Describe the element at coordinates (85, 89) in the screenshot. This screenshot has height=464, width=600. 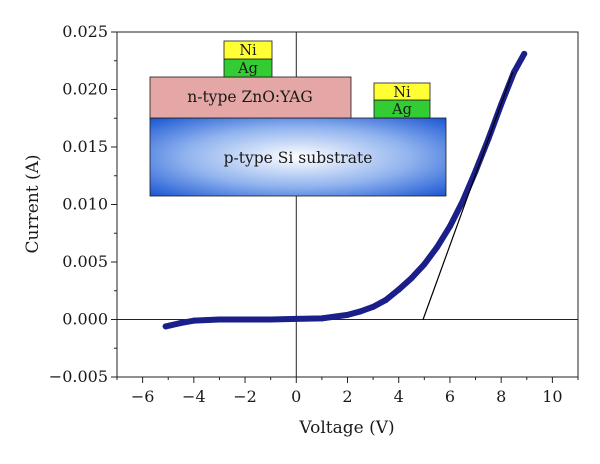
I see `y-tick-label: 0.020` at that location.